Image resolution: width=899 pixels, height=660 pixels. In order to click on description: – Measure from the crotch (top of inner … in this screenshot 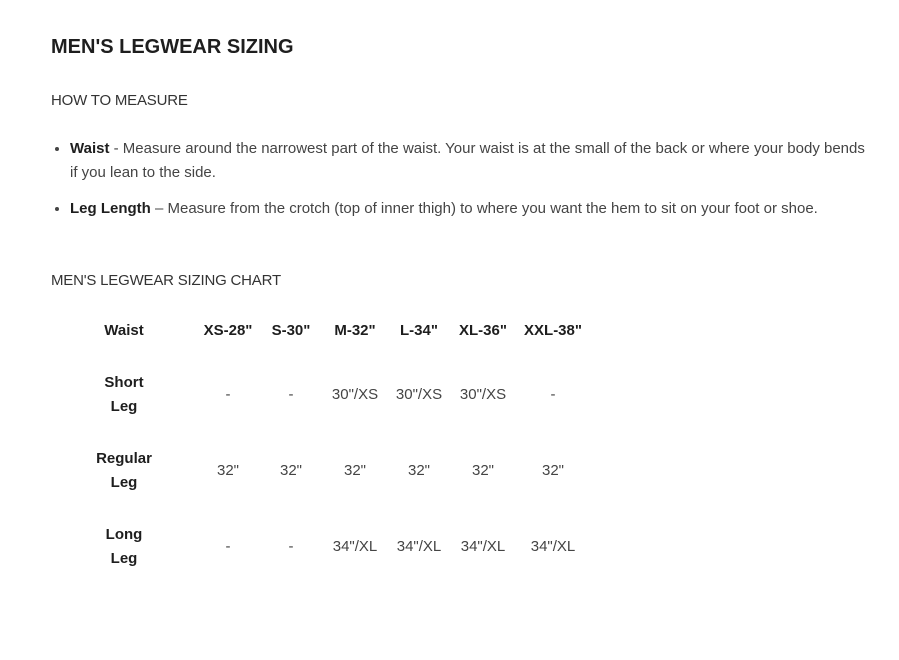, I will do `click(484, 208)`.